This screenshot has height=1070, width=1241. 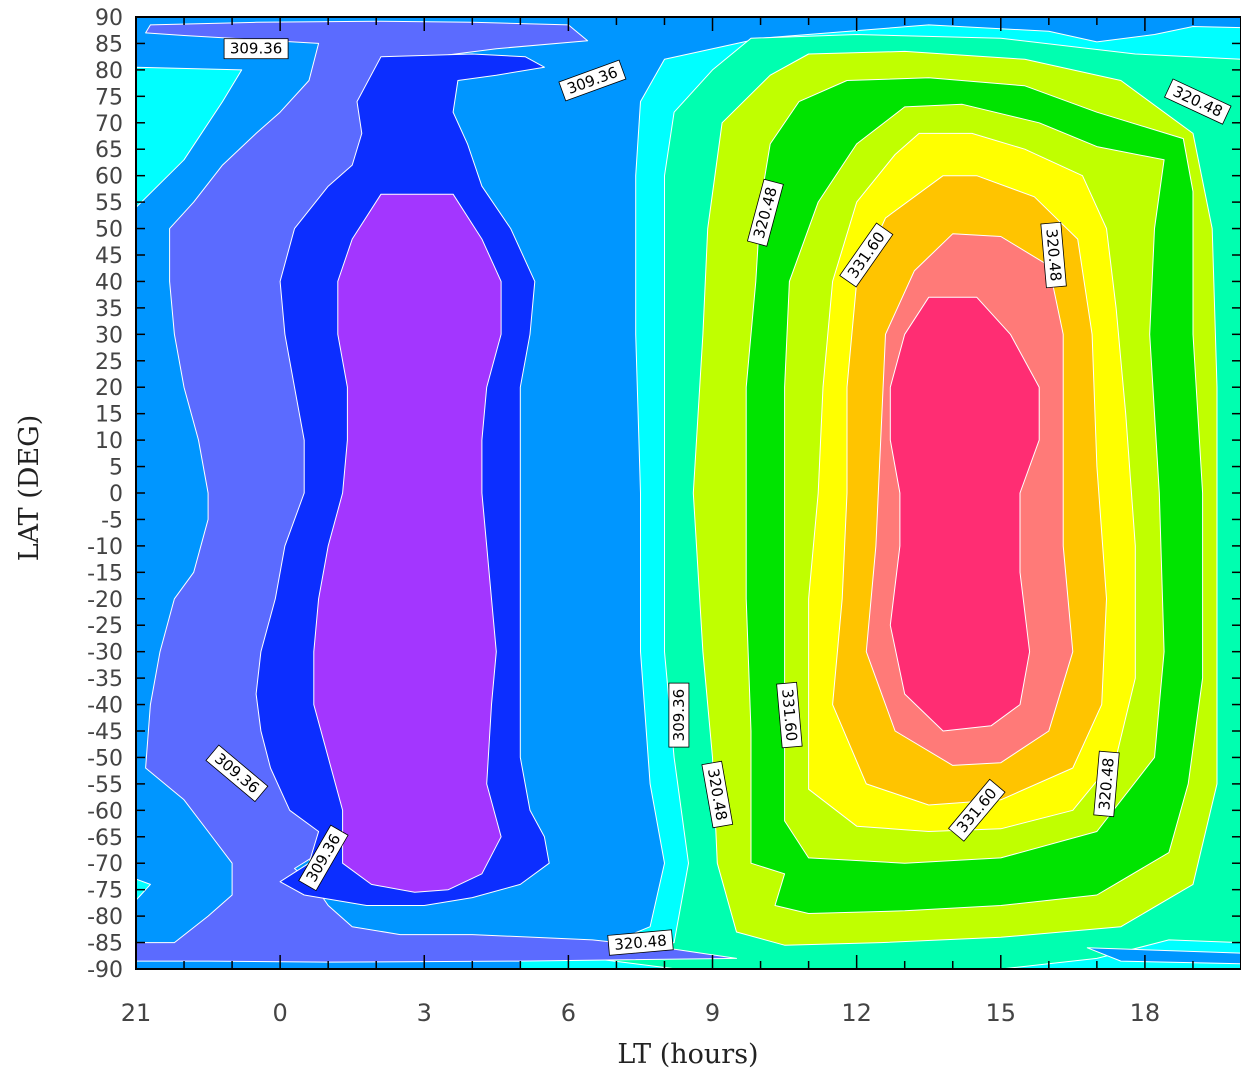 I want to click on x-tick-label: 15, so click(x=1001, y=1013).